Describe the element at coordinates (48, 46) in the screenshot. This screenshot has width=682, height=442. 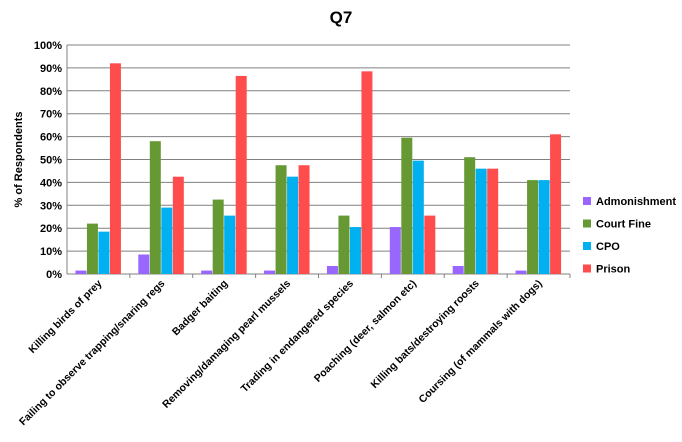
I see `y-tick-label: 100%` at that location.